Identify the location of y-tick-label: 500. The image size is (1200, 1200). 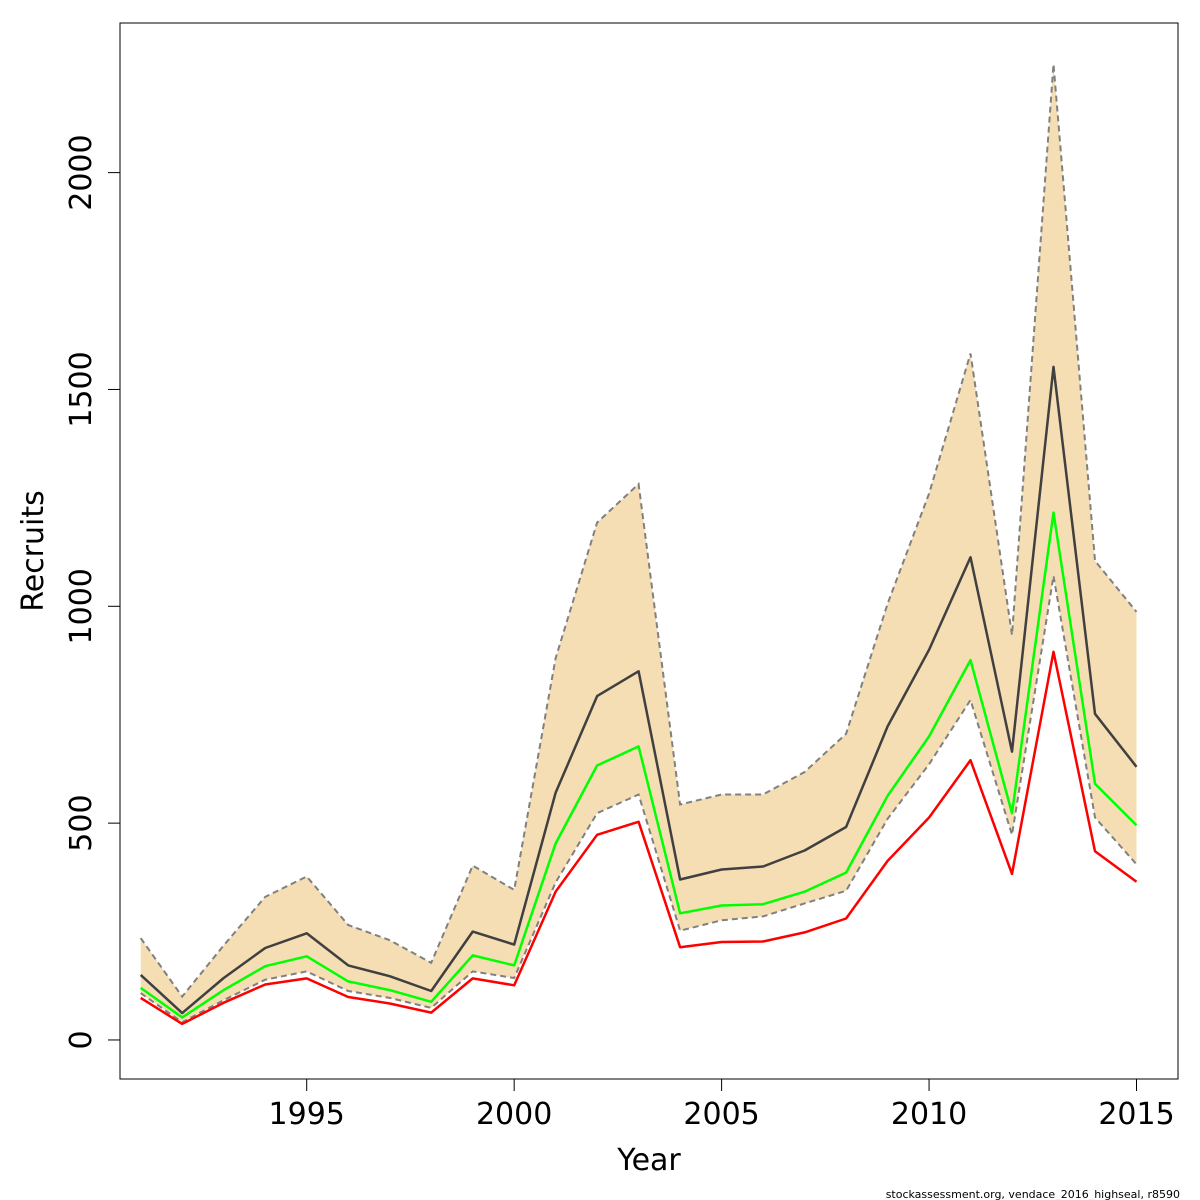
(81, 822).